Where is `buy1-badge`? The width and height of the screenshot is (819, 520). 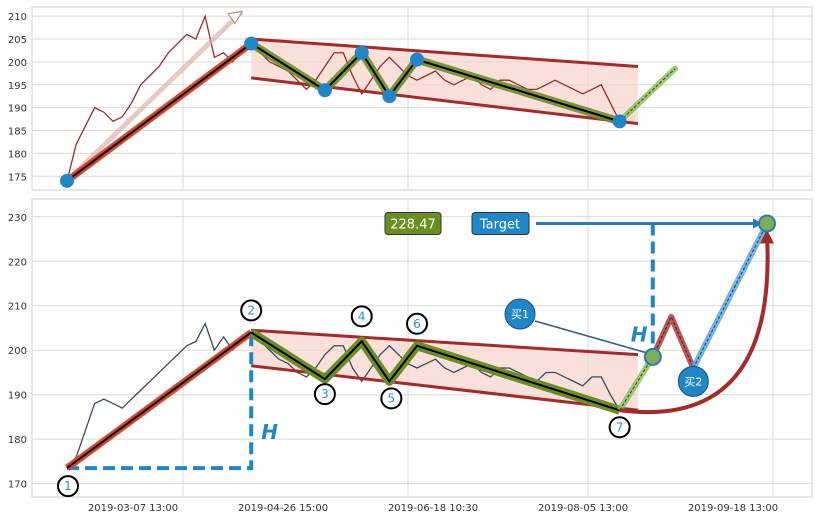
buy1-badge is located at coordinates (520, 314).